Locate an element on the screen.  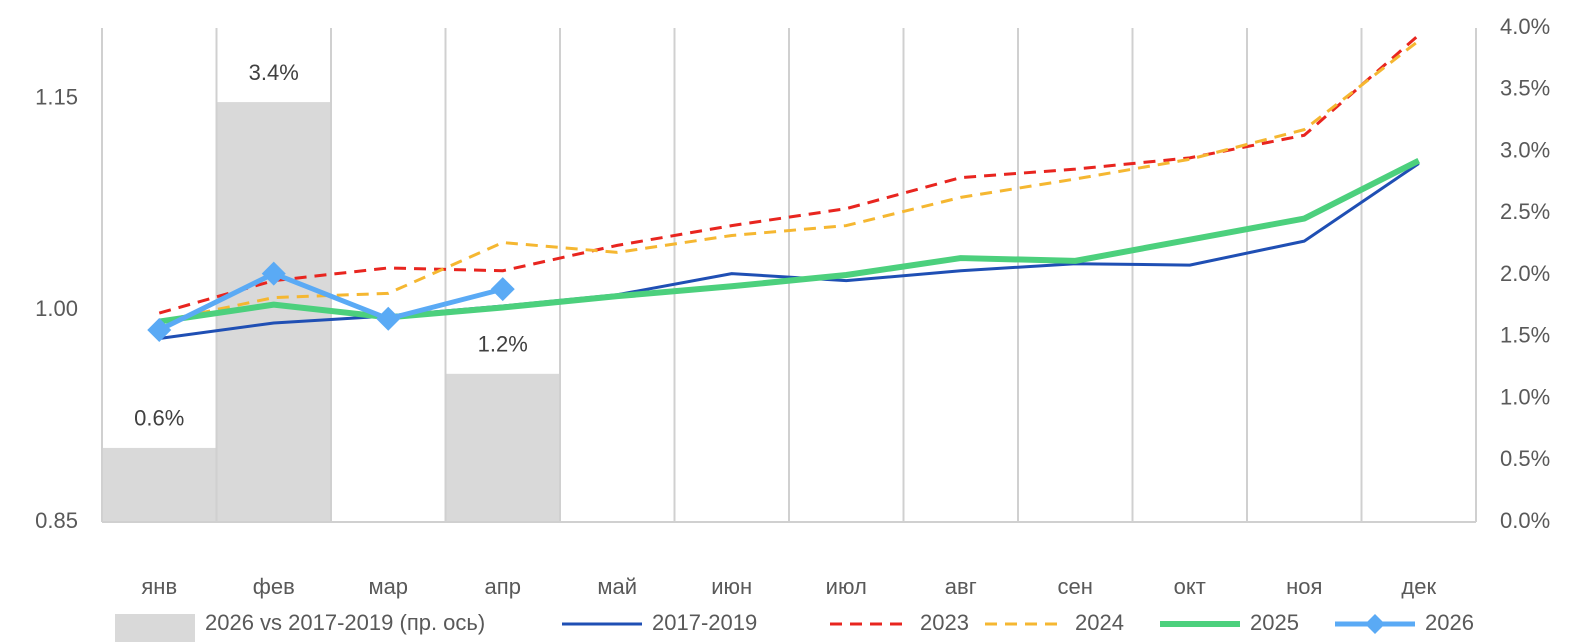
legend-label: 2026 vs 2017-2019 (пр. ось) is located at coordinates (345, 622).